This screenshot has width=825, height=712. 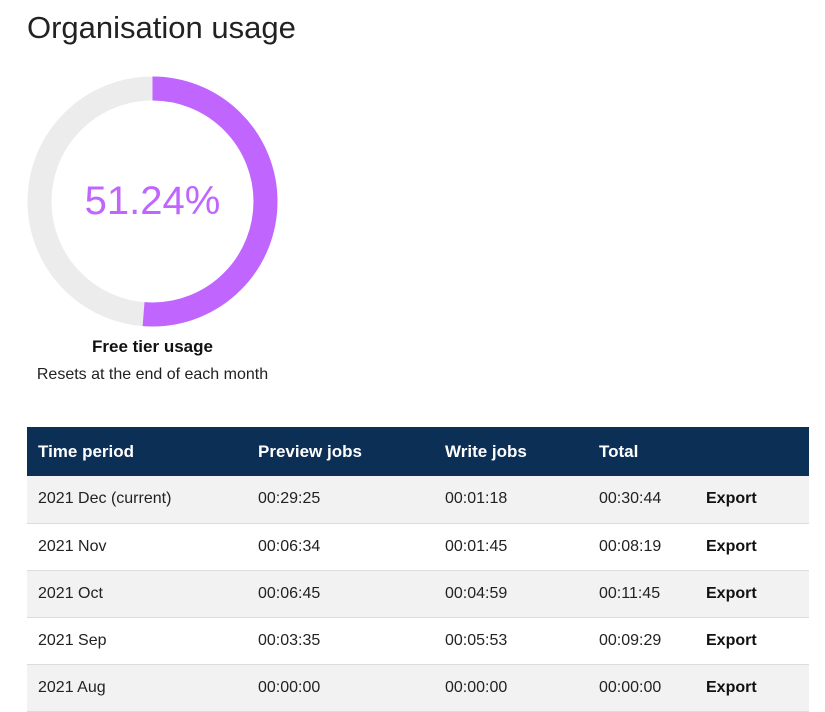 What do you see at coordinates (161, 27) in the screenshot?
I see `page-title: Organisation usage` at bounding box center [161, 27].